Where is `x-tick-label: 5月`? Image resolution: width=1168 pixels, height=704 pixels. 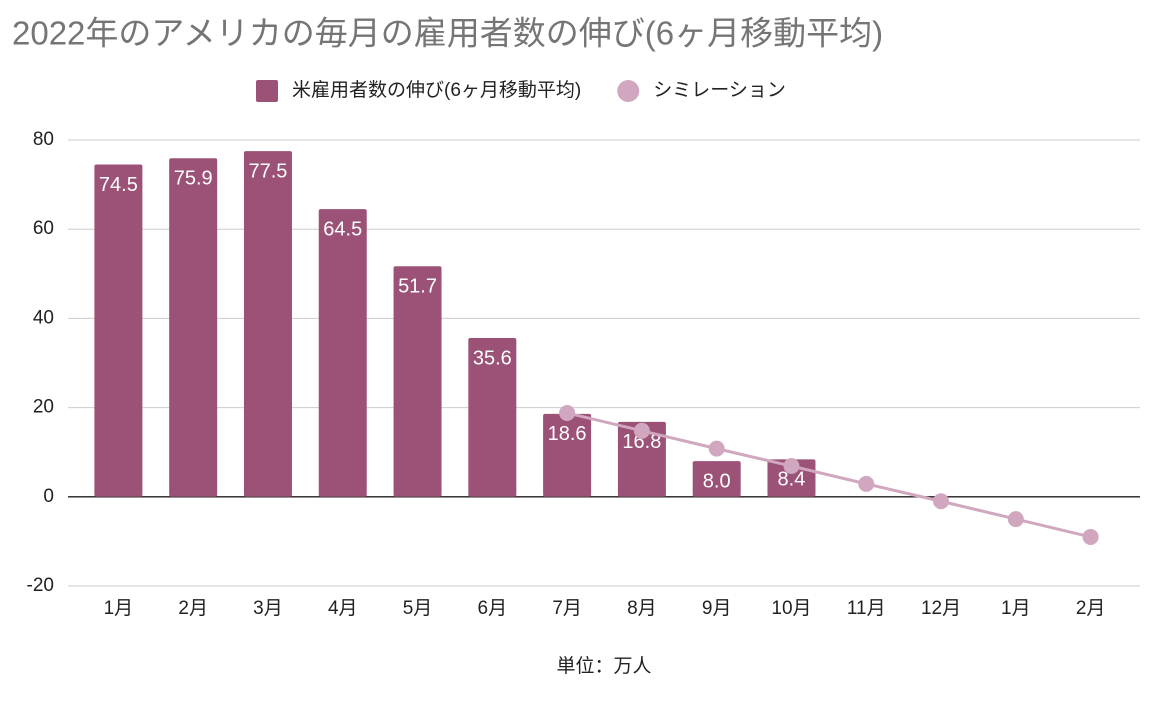 x-tick-label: 5月 is located at coordinates (418, 608).